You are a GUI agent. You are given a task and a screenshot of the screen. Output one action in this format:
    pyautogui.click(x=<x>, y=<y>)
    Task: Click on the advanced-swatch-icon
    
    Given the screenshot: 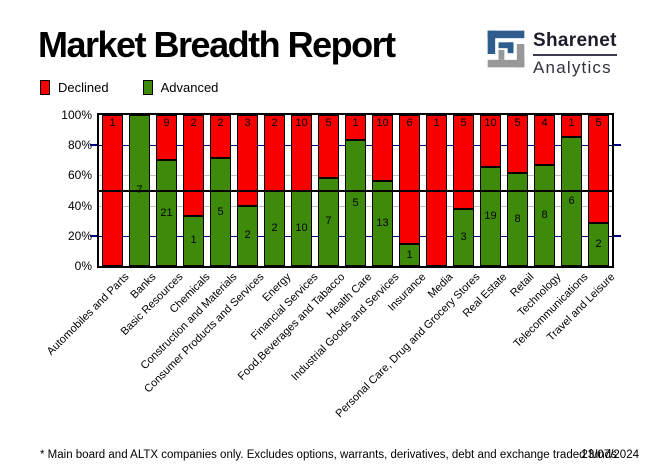 What is the action you would take?
    pyautogui.click(x=147, y=87)
    